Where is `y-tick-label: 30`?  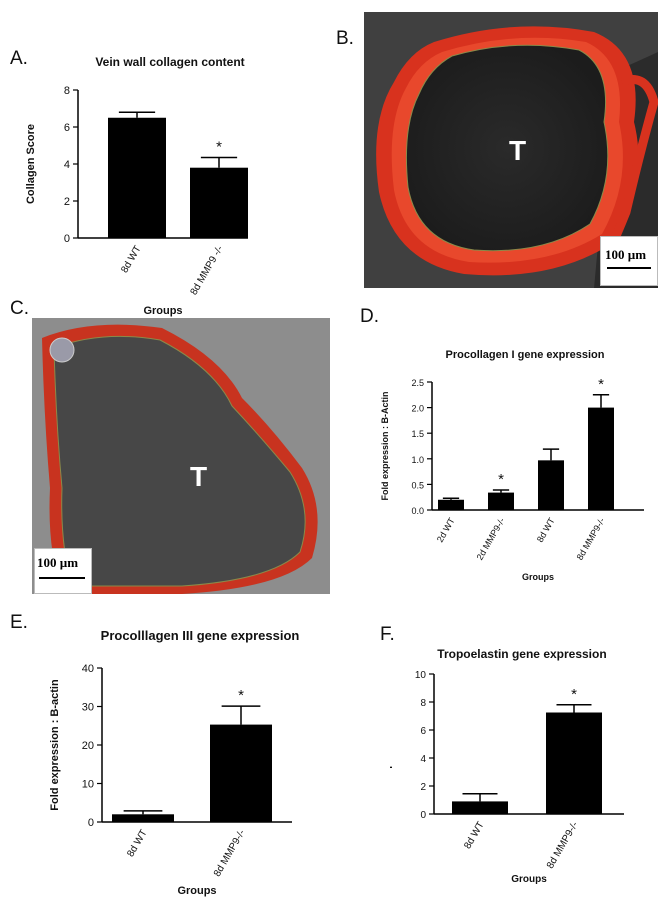
y-tick-label: 30 is located at coordinates (88, 708).